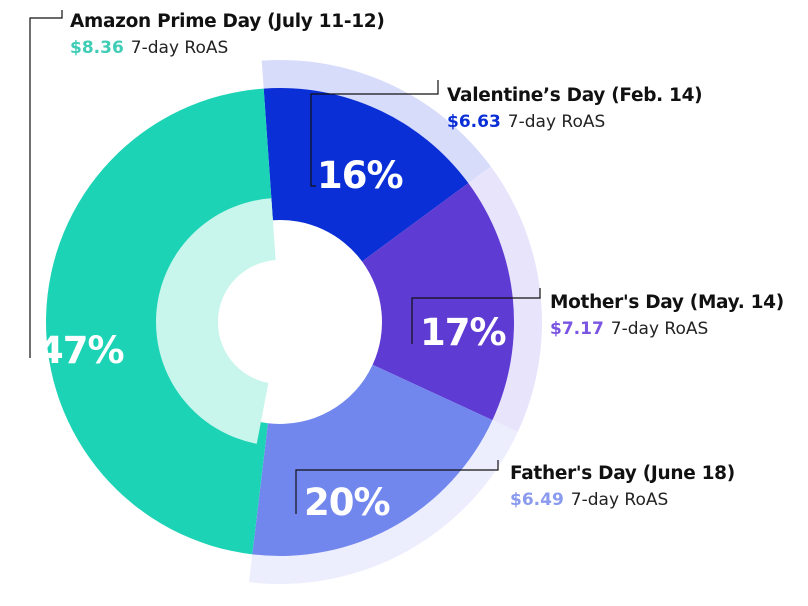  What do you see at coordinates (216, 321) in the screenshot?
I see `slice-inner-band` at bounding box center [216, 321].